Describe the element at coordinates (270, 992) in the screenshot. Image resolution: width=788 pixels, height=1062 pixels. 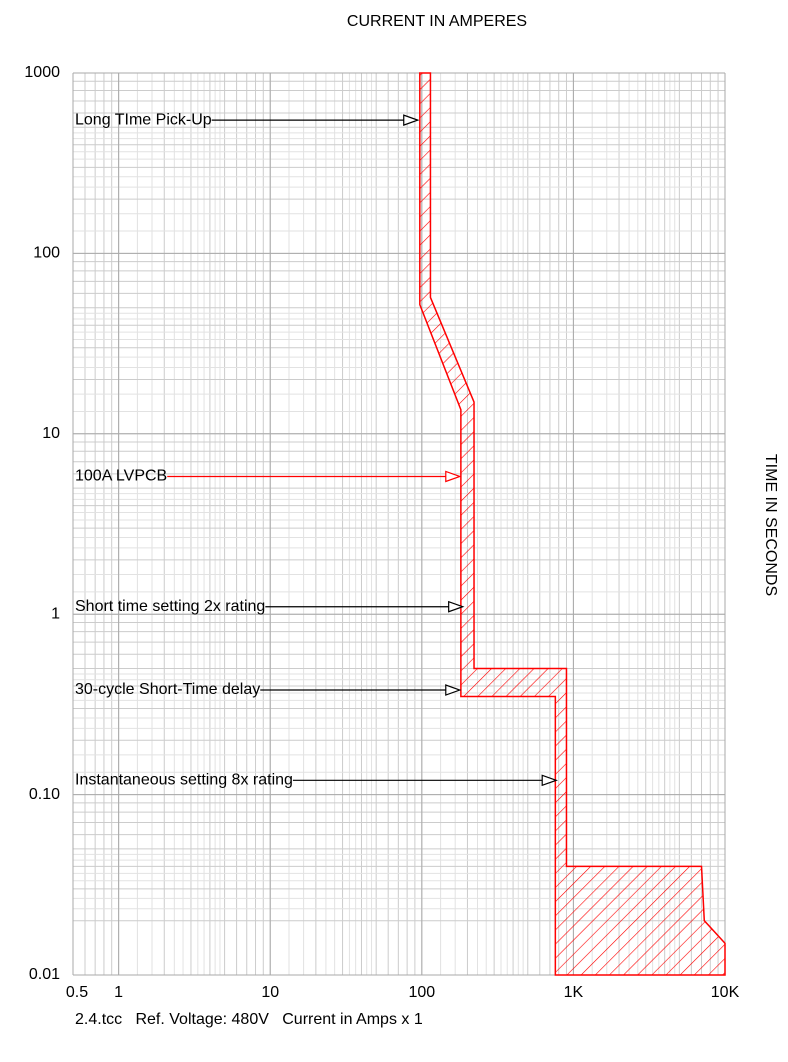
I see `x-tick-label: 10` at that location.